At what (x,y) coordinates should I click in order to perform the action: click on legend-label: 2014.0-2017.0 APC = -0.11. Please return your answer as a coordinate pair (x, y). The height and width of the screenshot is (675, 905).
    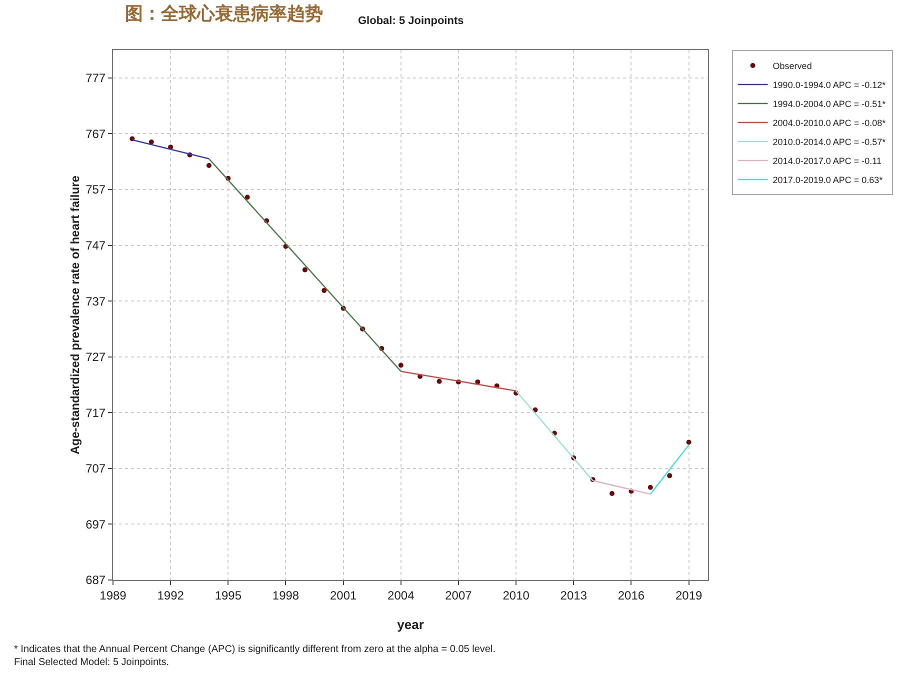
    Looking at the image, I should click on (827, 161).